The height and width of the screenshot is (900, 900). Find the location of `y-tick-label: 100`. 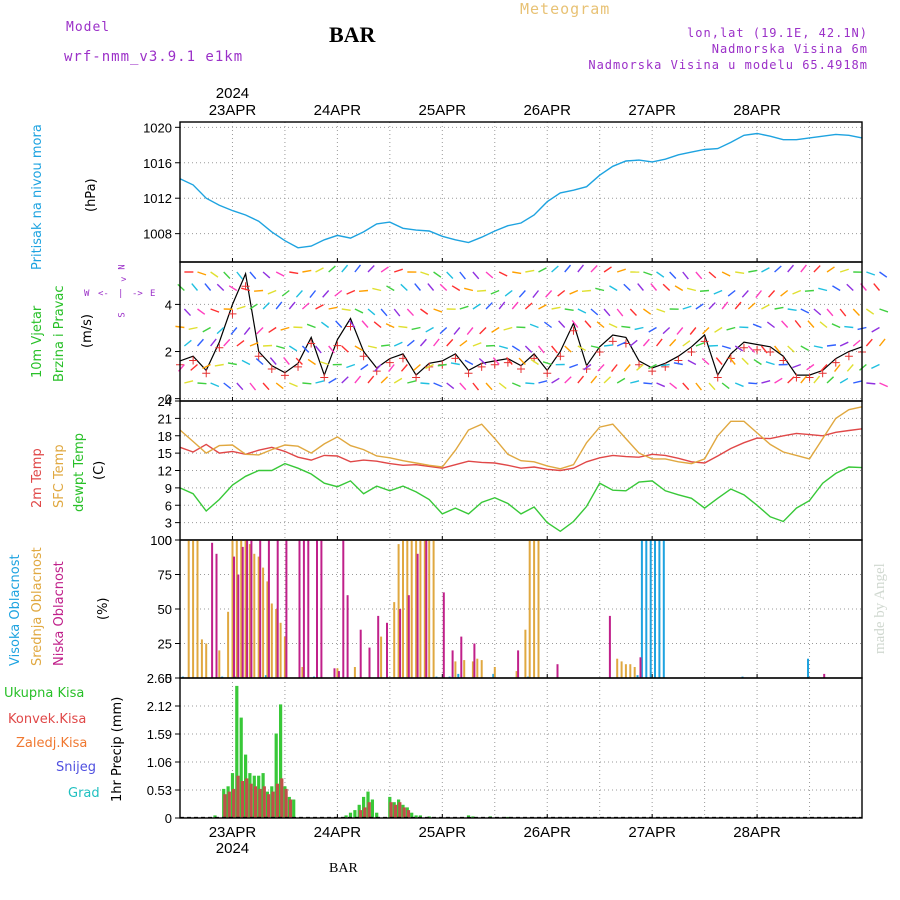

y-tick-label: 100 is located at coordinates (161, 540).